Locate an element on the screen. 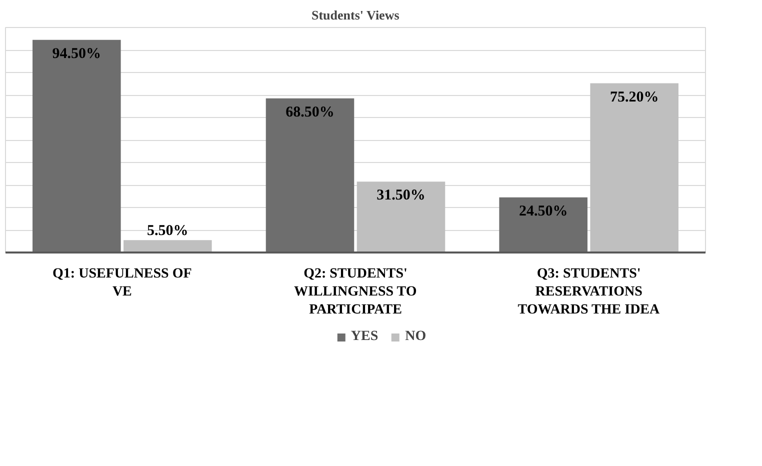 This screenshot has width=762, height=466. legend-label: YES is located at coordinates (364, 337).